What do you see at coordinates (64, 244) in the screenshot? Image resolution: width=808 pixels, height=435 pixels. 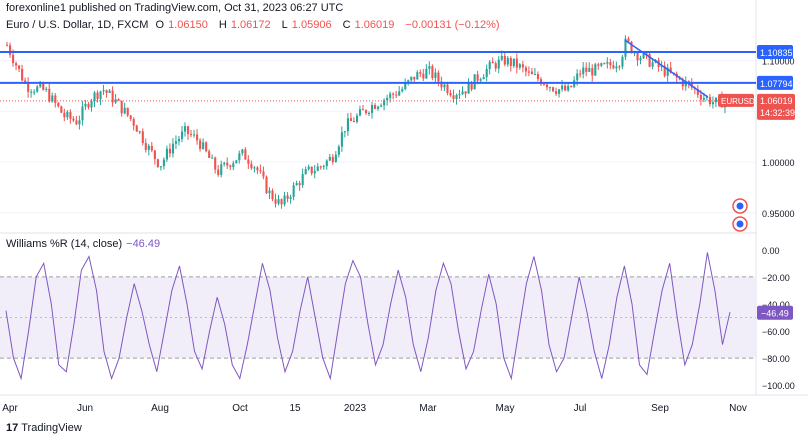 I see `williams-r-title: Williams %R (14, close)` at bounding box center [64, 244].